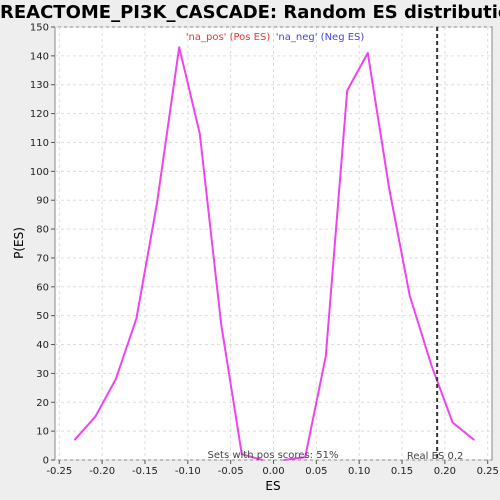 The image size is (500, 500). What do you see at coordinates (145, 471) in the screenshot?
I see `x-tick-label: -0.15` at bounding box center [145, 471].